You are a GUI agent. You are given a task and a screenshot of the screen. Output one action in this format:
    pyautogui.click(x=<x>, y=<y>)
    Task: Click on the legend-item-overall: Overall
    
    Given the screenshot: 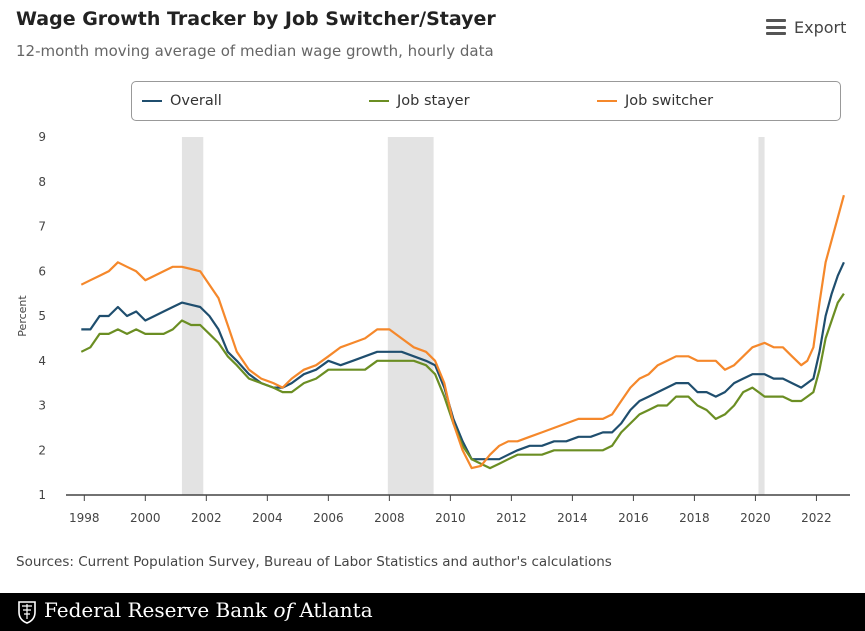 What is the action you would take?
    pyautogui.click(x=182, y=101)
    